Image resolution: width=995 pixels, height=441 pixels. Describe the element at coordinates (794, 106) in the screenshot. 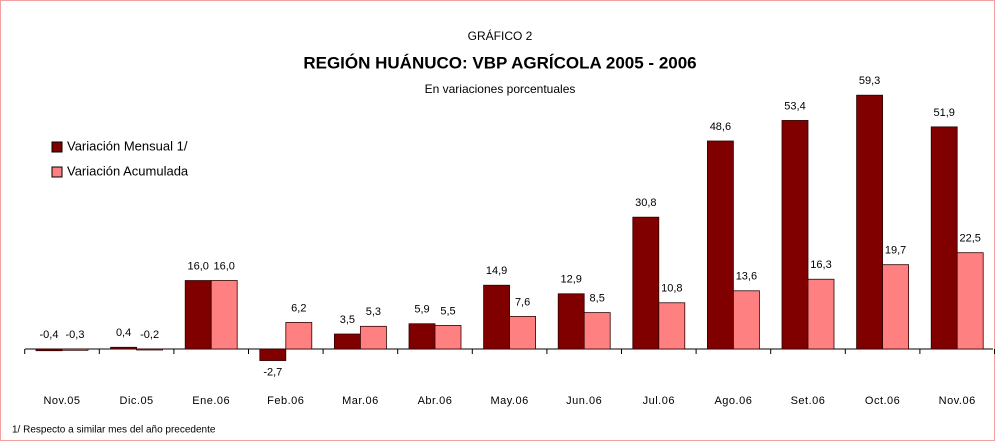

I see `data-label: 53,4` at that location.